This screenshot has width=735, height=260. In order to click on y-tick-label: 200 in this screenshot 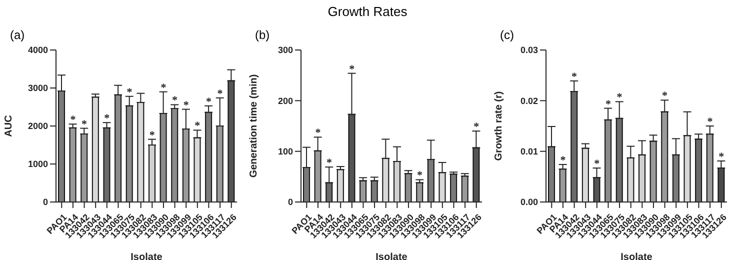, I will do `click(285, 101)`.